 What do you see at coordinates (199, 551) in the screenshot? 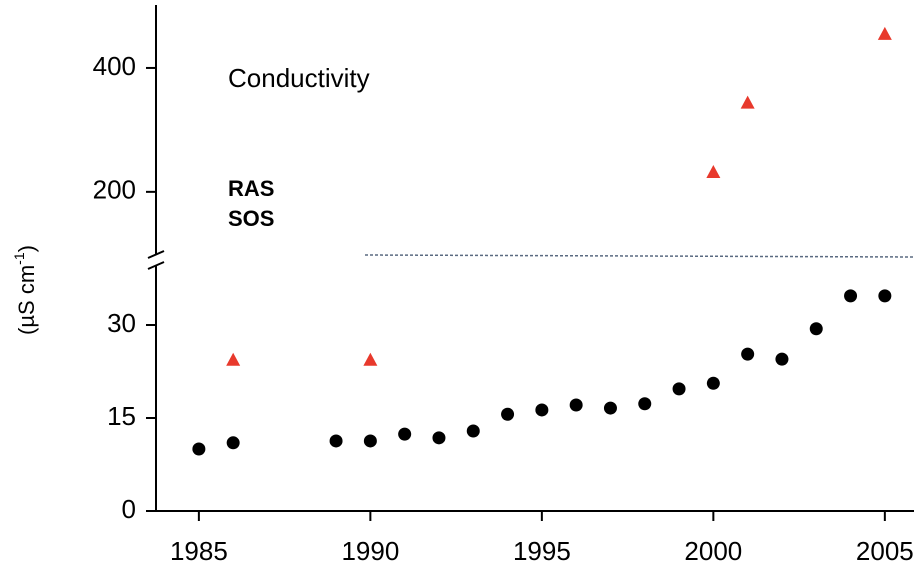
I see `x-tick-label: 1985` at bounding box center [199, 551].